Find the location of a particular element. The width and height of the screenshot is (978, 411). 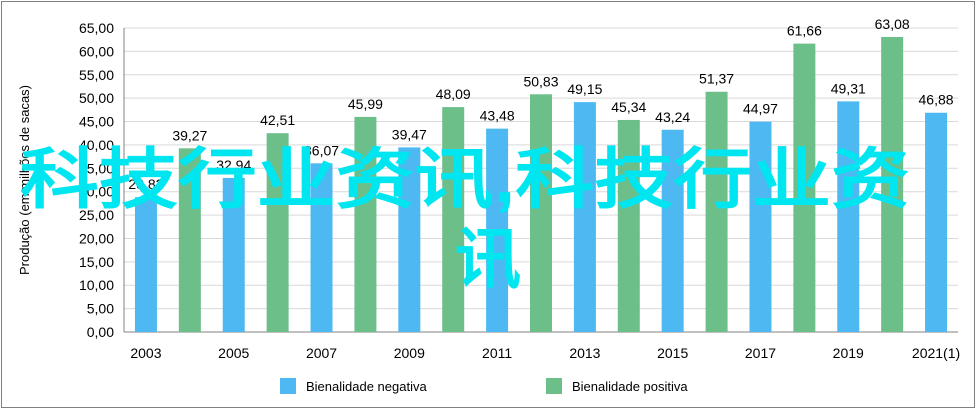

data-label: 39,47 is located at coordinates (409, 134).